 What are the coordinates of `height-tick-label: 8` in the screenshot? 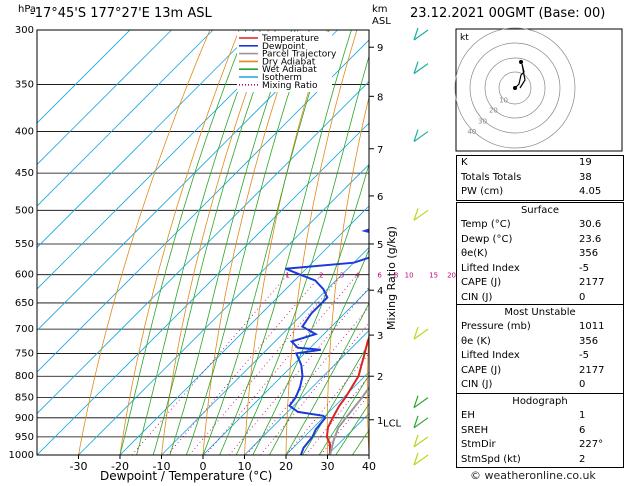 It's located at (380, 97).